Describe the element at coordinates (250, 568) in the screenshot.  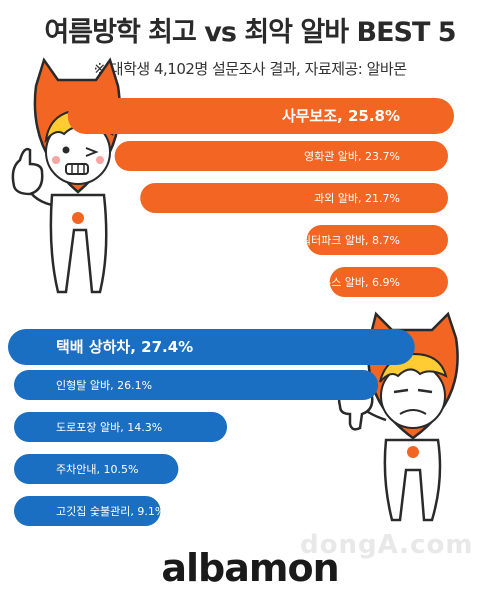
I see `albamon-logo: albamon` at that location.